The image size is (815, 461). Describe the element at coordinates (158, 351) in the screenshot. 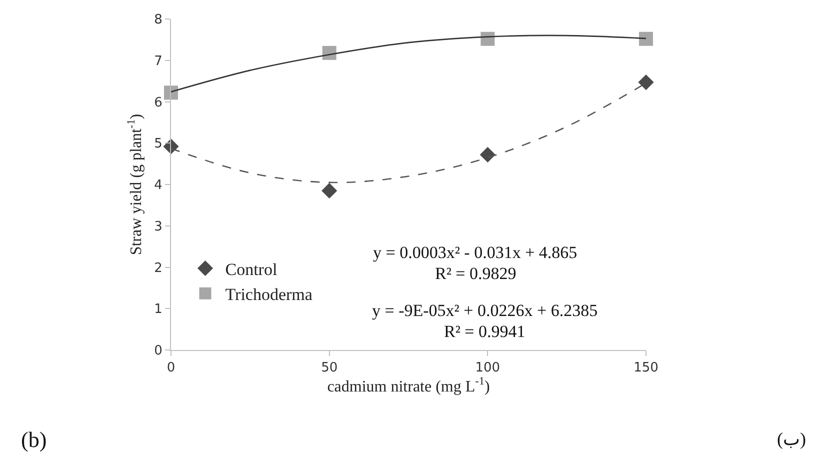

I see `y-tick-label: 0` at that location.